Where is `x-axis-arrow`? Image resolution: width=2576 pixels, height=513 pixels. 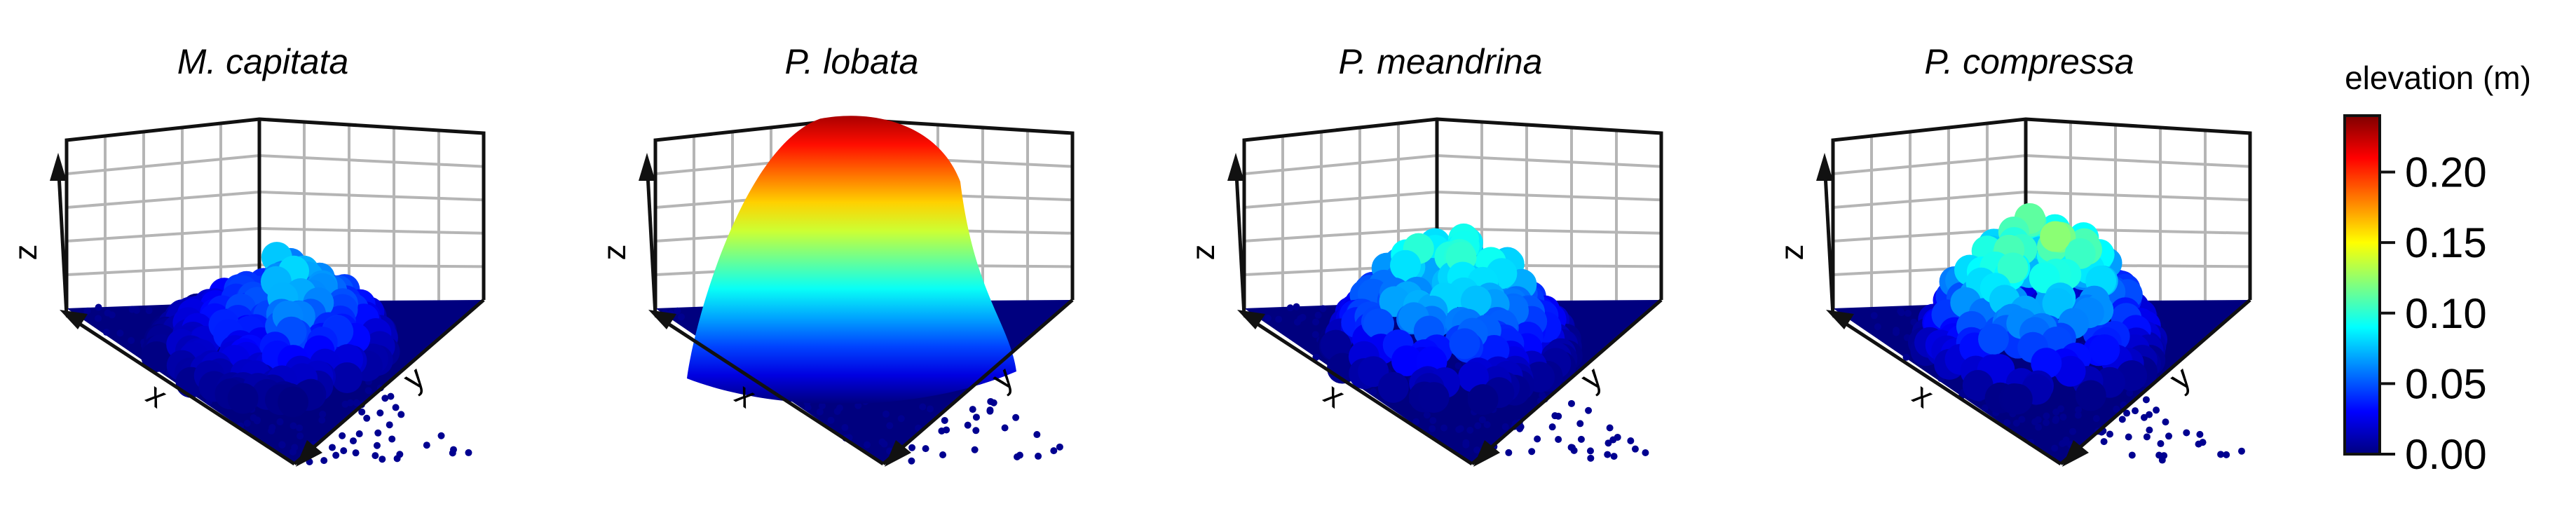
x-axis-arrow is located at coordinates (1840, 319).